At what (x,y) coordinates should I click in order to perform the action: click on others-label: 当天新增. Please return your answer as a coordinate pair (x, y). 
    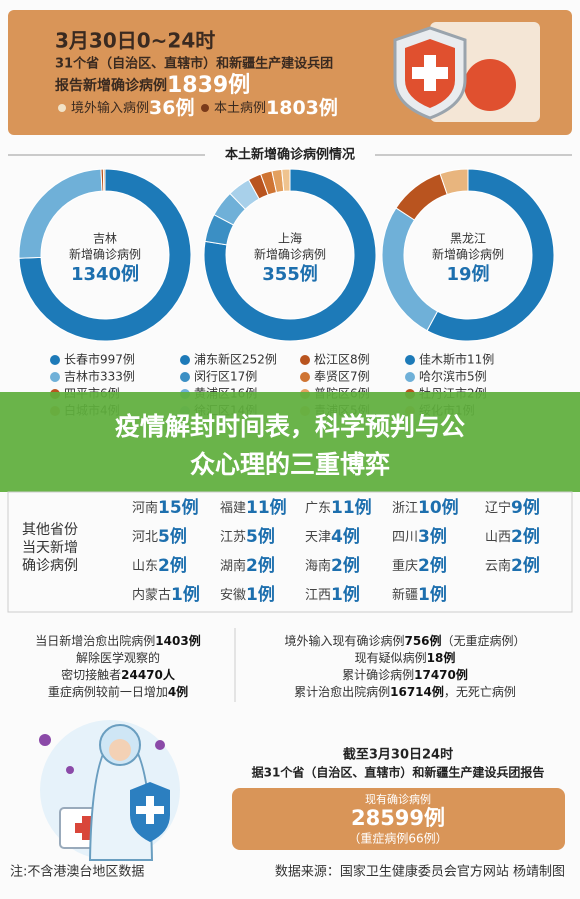
    Looking at the image, I should click on (50, 548).